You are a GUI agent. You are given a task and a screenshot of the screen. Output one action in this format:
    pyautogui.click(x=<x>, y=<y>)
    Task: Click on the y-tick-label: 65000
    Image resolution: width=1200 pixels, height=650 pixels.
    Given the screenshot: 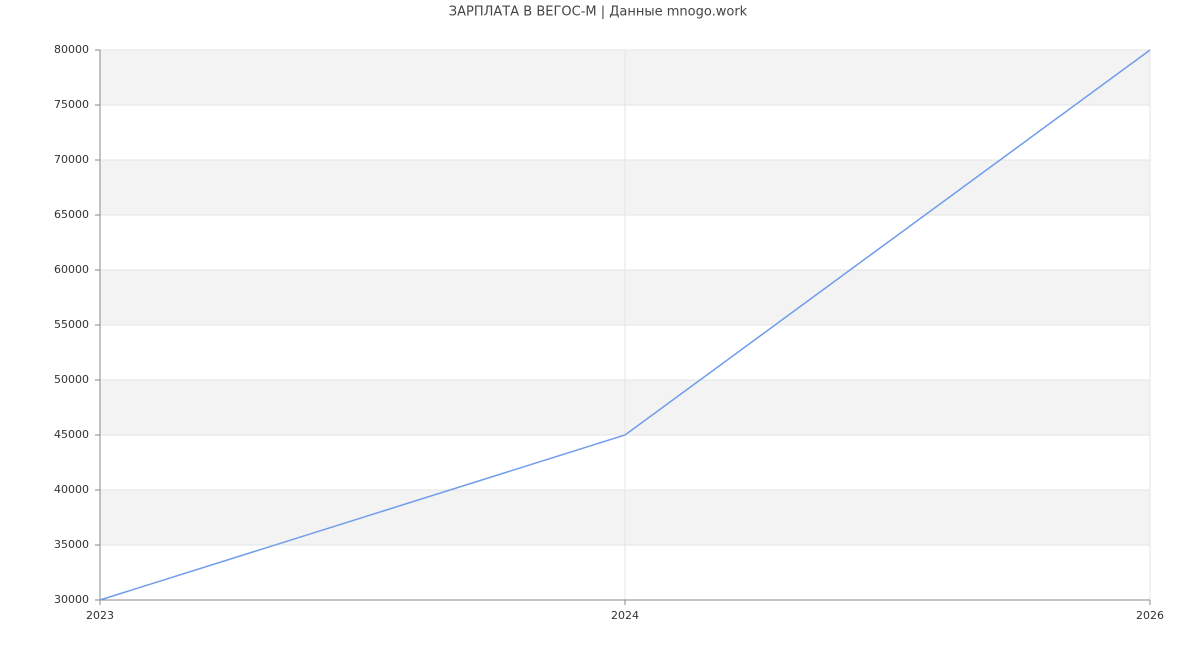 What is the action you would take?
    pyautogui.click(x=71, y=214)
    